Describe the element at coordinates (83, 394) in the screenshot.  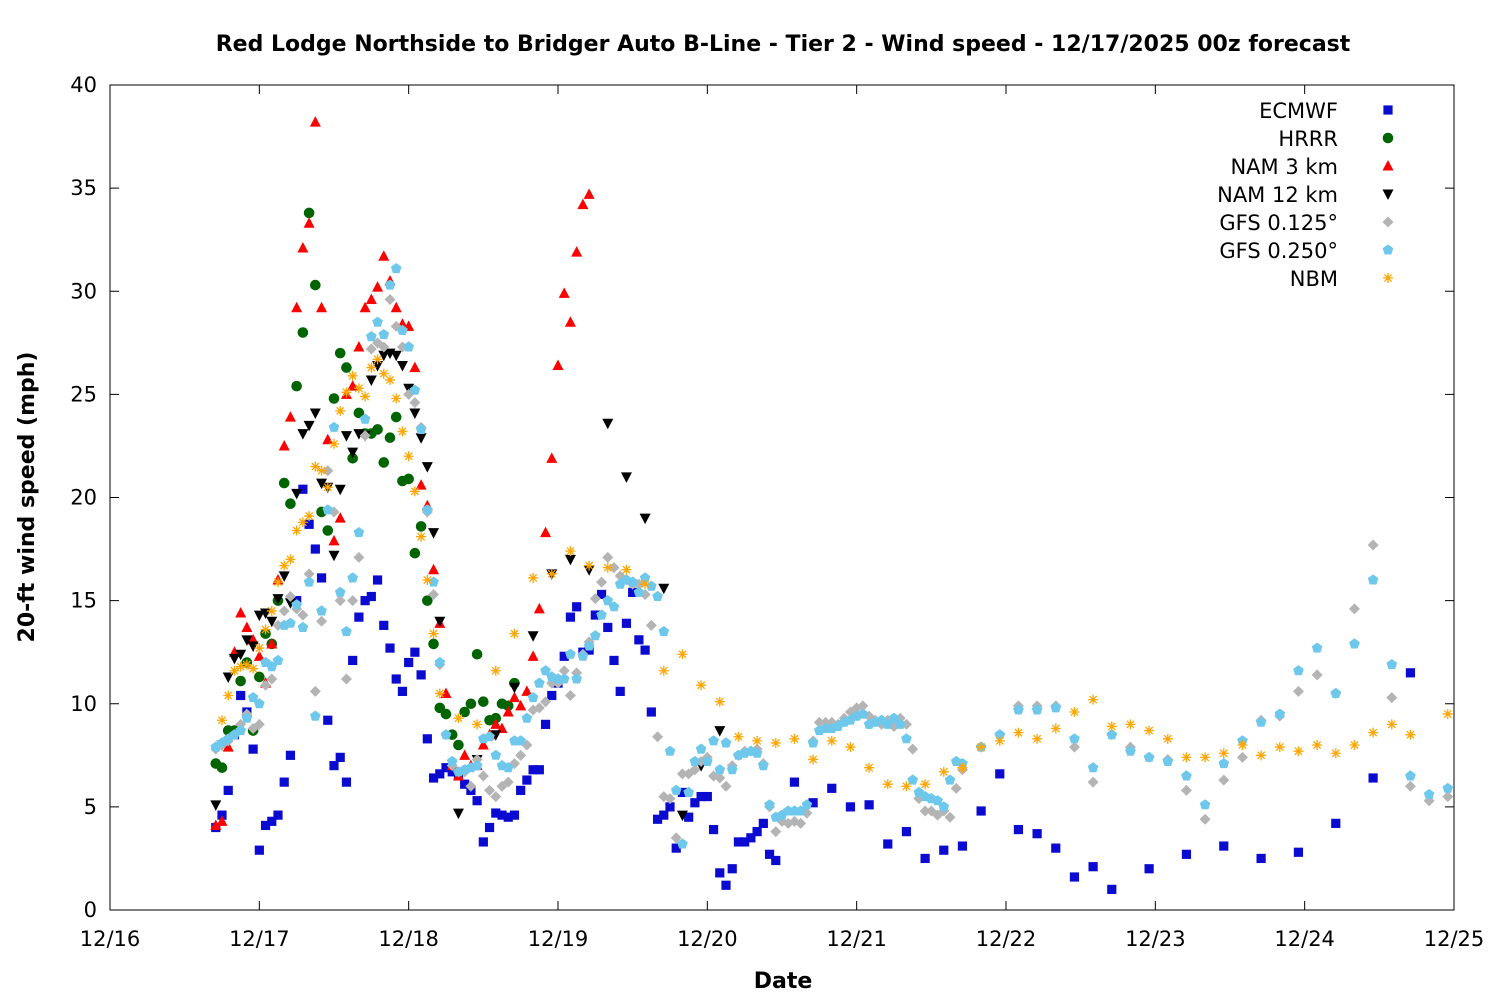
I see `y-tick-label: 25` at that location.